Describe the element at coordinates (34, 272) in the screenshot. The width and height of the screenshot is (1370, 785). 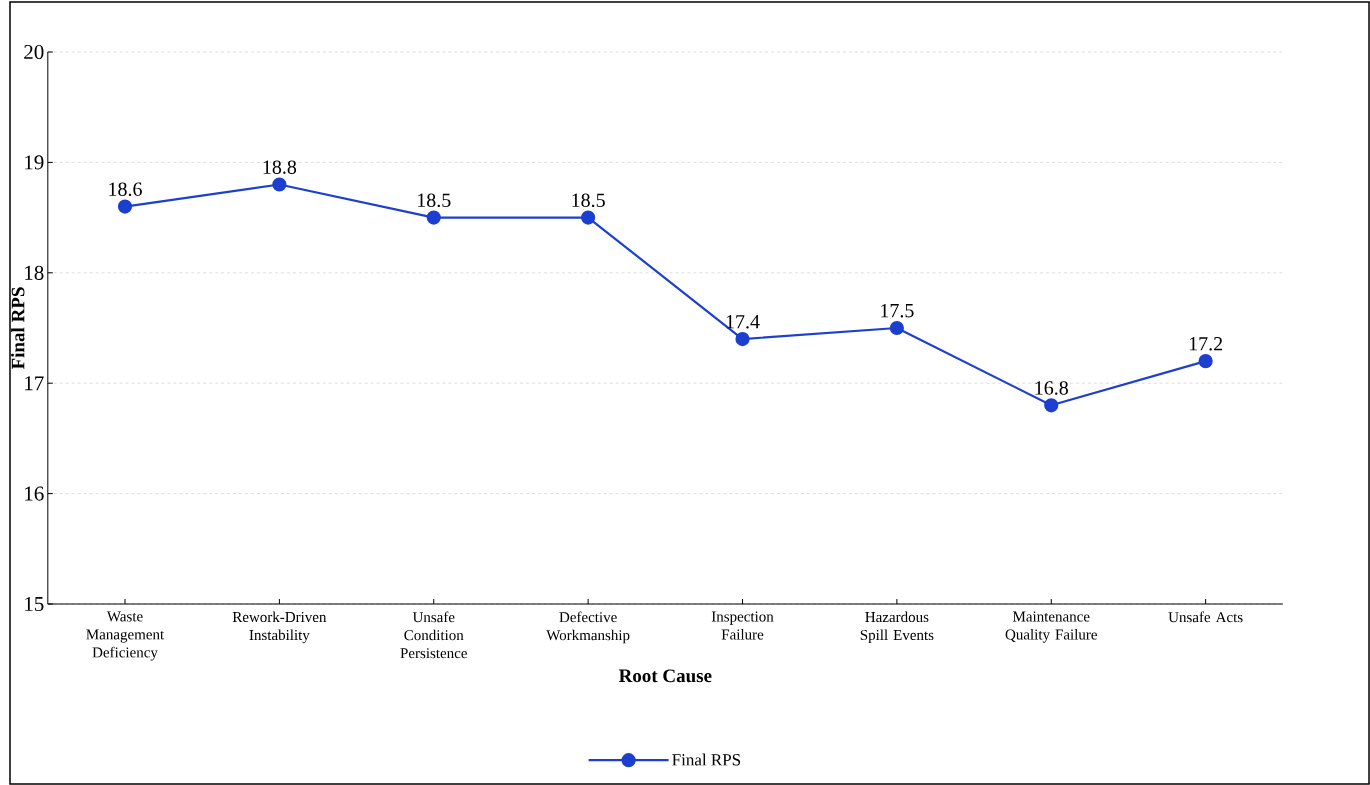
I see `y-tick-label: 18` at that location.